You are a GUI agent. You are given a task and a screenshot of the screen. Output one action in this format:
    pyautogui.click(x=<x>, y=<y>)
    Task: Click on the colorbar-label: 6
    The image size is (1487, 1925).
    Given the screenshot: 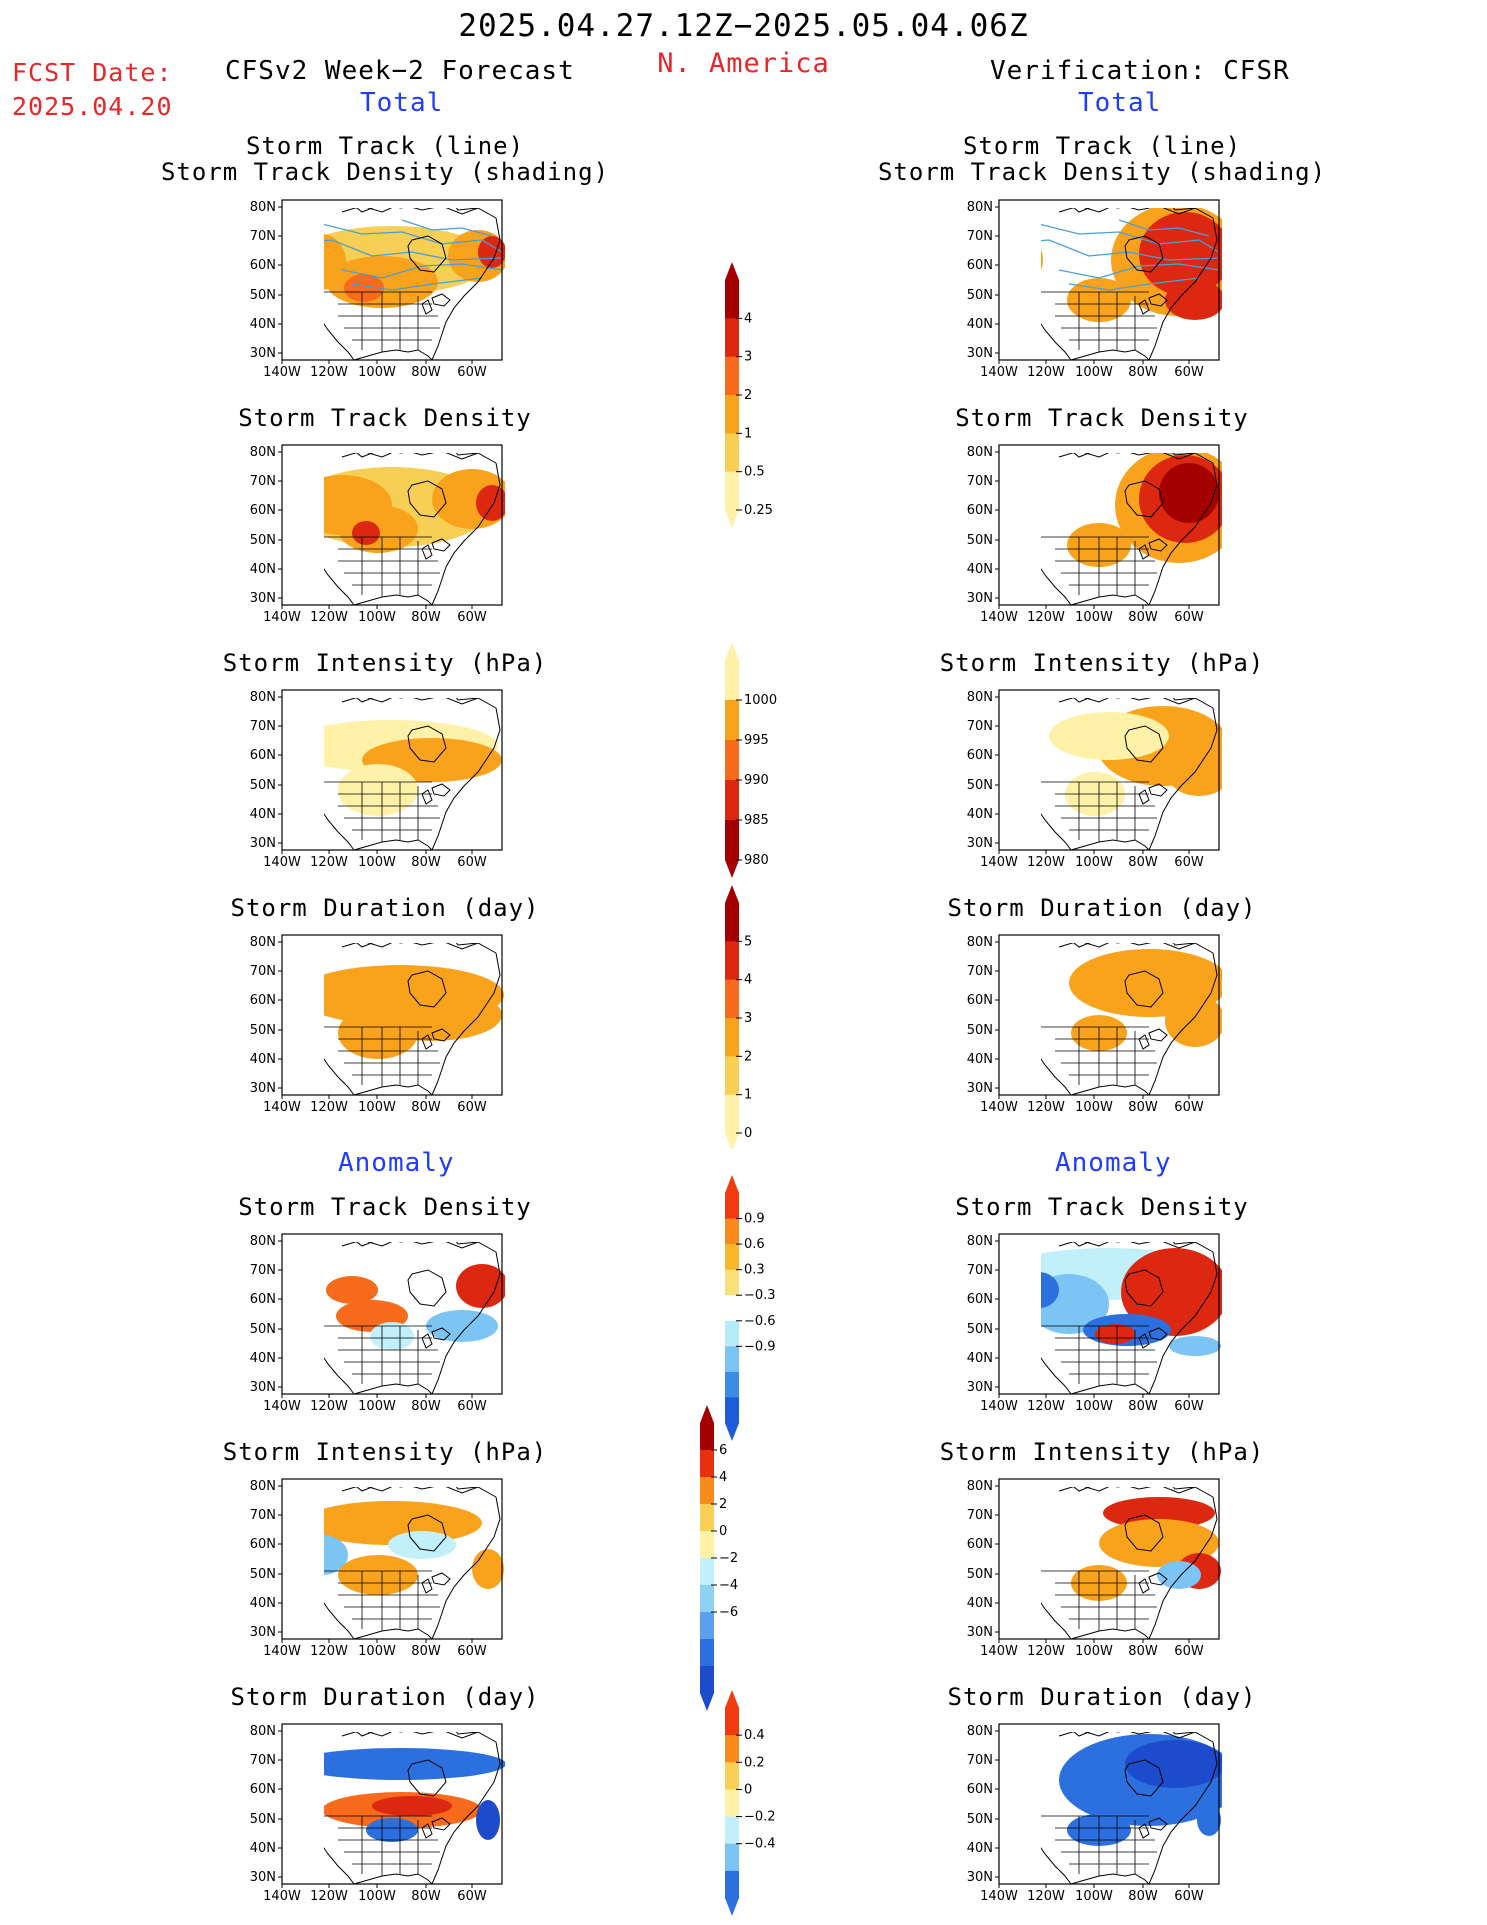 What is the action you would take?
    pyautogui.click(x=723, y=1450)
    